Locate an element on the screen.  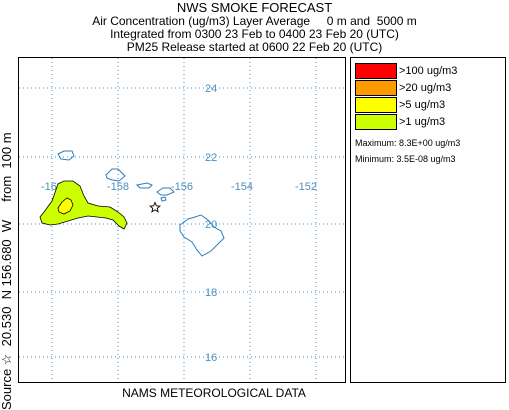
lat-label-16: 16 is located at coordinates (211, 358).